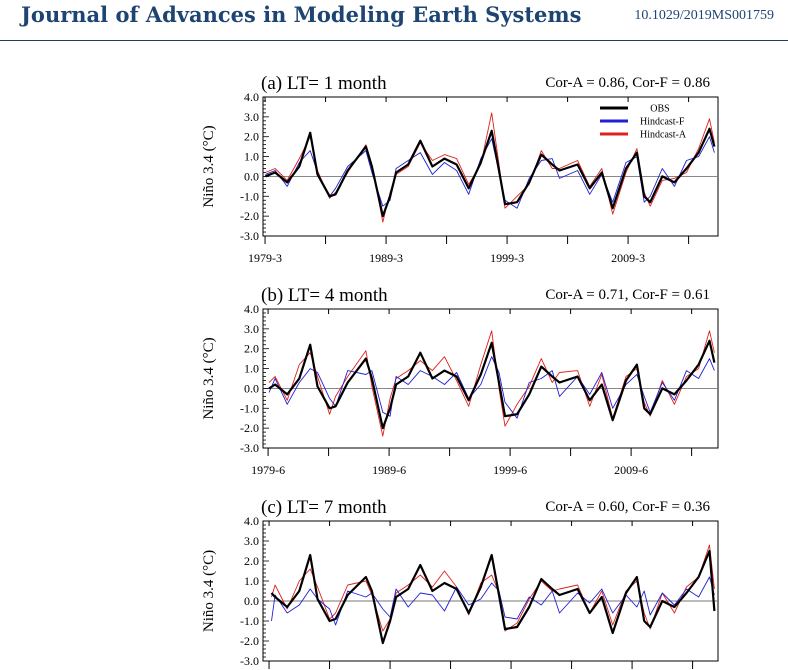  What do you see at coordinates (386, 258) in the screenshot?
I see `x-tick-label: 1989-3` at bounding box center [386, 258].